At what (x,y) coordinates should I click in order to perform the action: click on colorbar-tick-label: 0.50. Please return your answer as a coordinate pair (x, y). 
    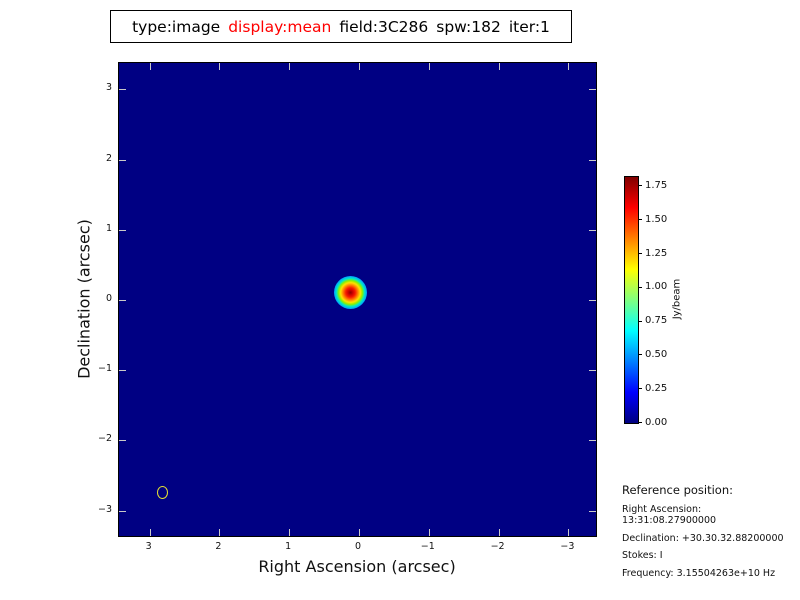
    Looking at the image, I should click on (656, 354).